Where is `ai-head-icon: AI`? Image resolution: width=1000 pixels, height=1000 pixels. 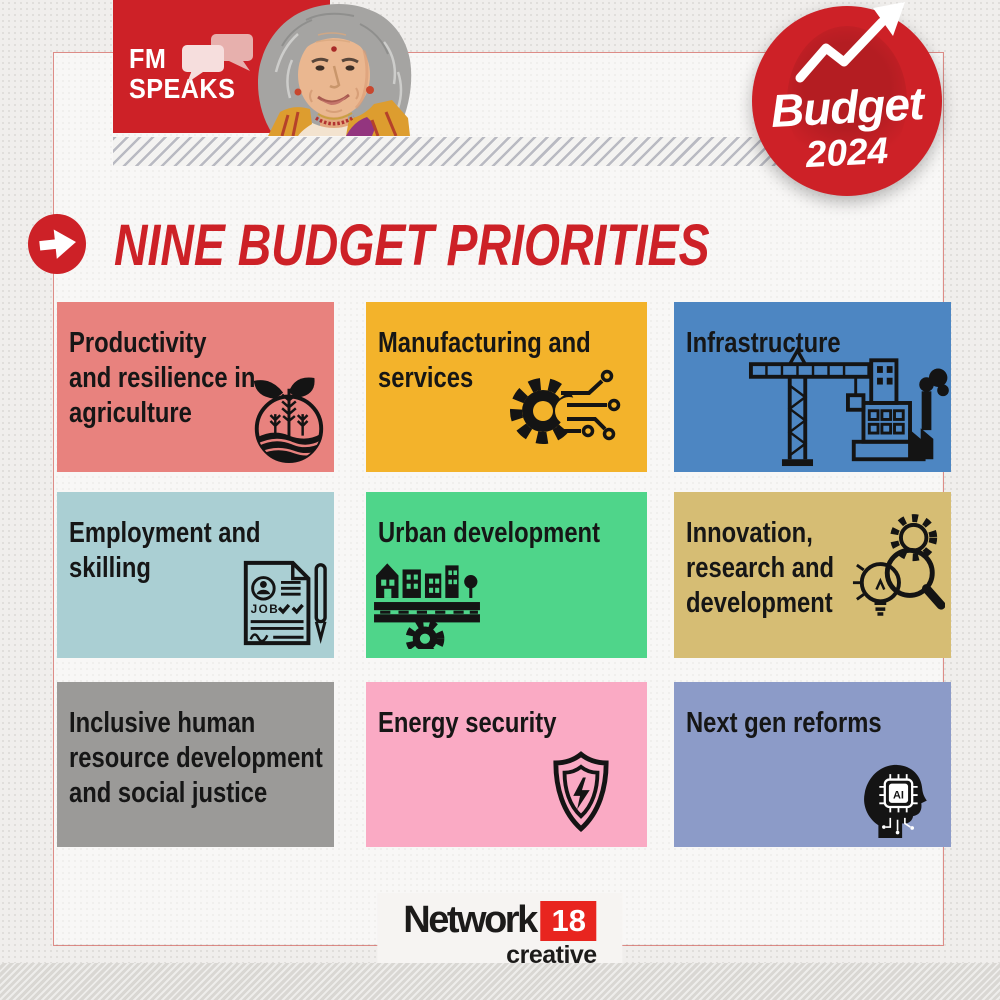
ai-head-icon: AI is located at coordinates (893, 798).